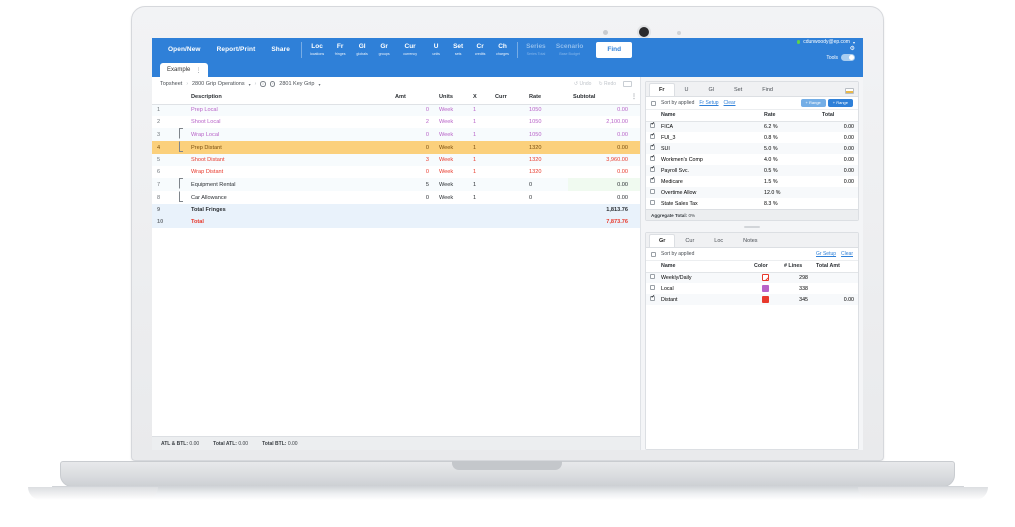 The width and height of the screenshot is (1015, 527). What do you see at coordinates (765, 267) in the screenshot?
I see `group-header-color: Color` at bounding box center [765, 267].